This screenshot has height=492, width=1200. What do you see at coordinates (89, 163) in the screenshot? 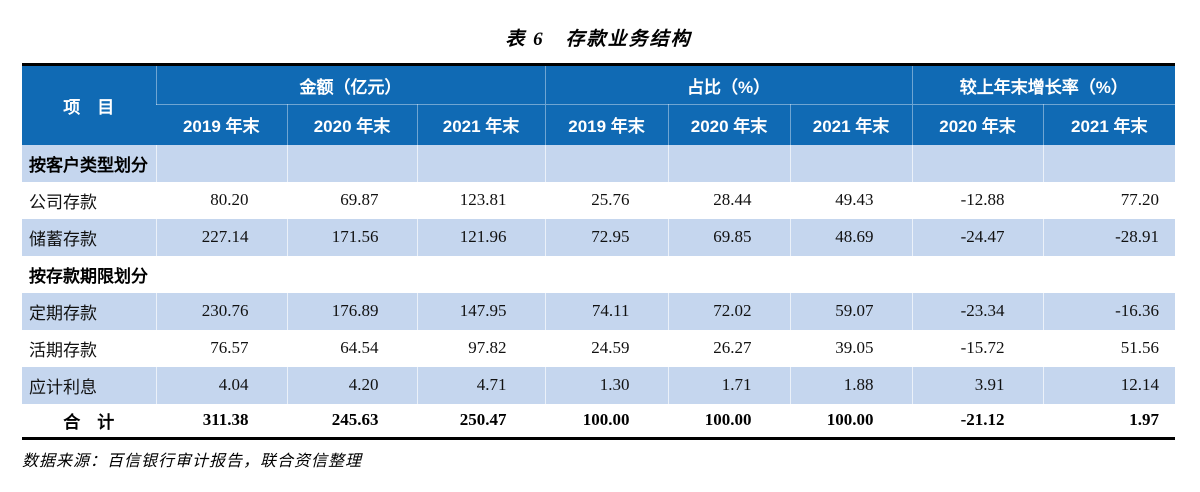
I see `section-label: 按客户类型划分` at bounding box center [89, 163].